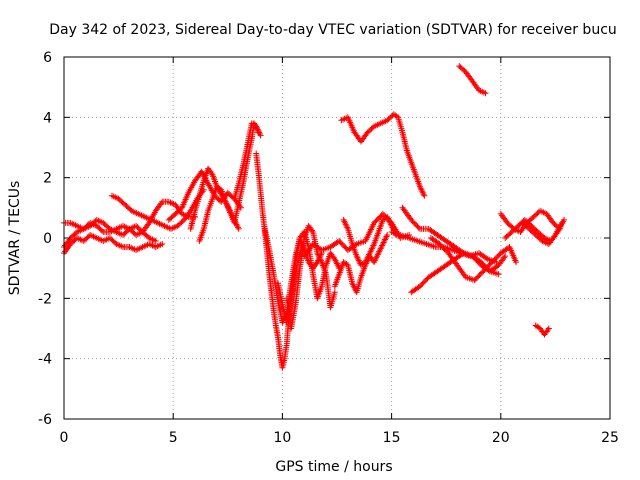  Describe the element at coordinates (610, 438) in the screenshot. I see `x-tick-label: 25` at that location.